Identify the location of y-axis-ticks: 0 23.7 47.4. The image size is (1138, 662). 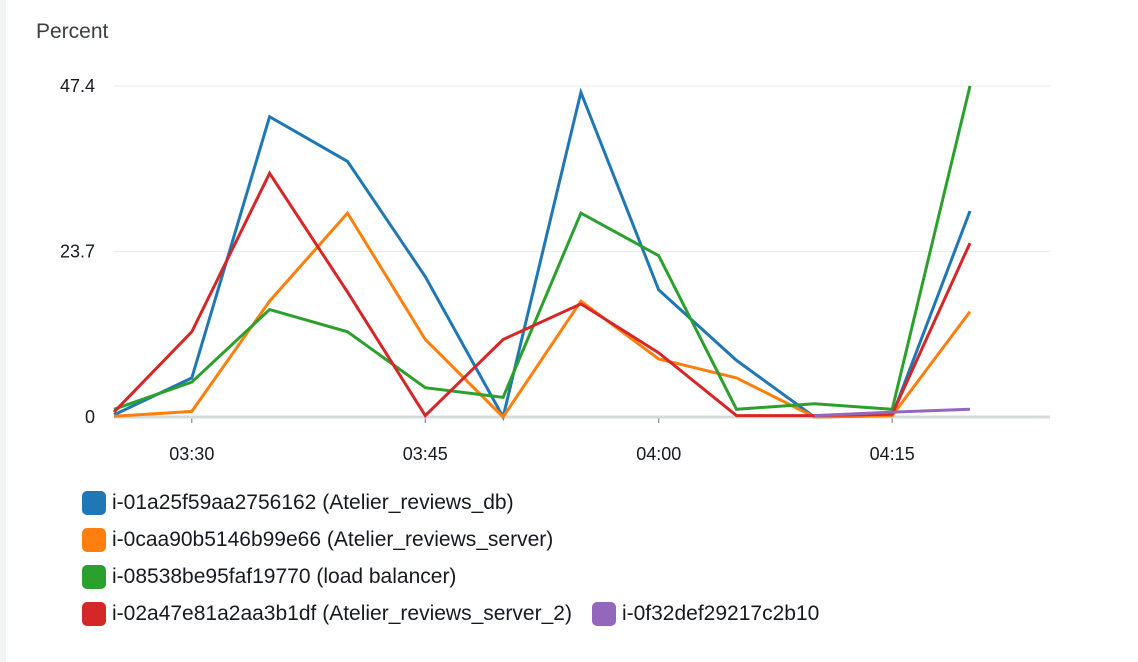
(77, 251).